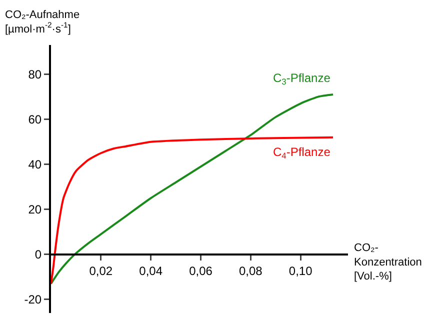 The image size is (440, 321). Describe the element at coordinates (388, 262) in the screenshot. I see `x-axis-title: CO₂-Konzentration [Vol.-%]` at that location.